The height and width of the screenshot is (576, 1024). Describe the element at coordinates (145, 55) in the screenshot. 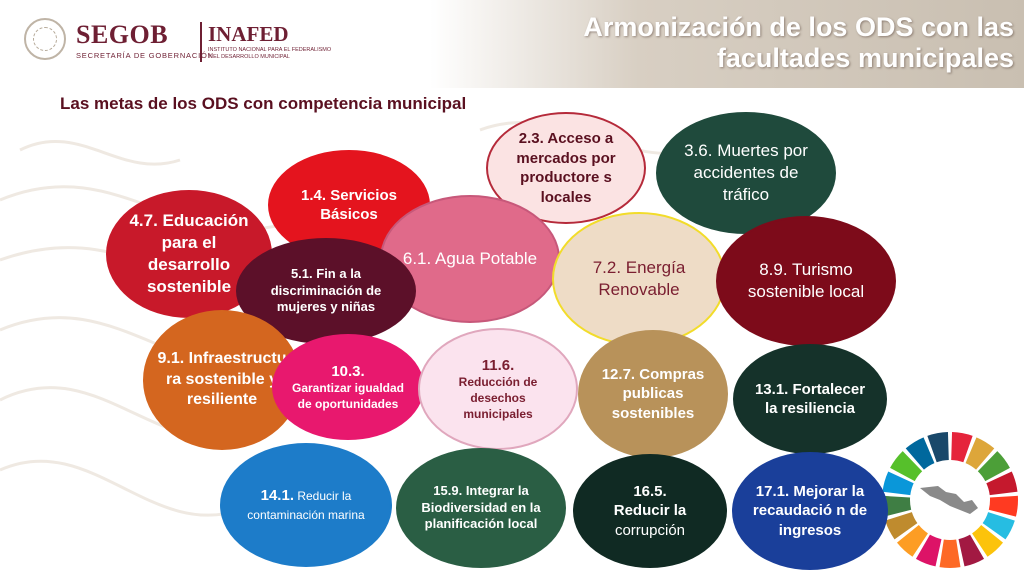

I see `segob-subtitle: SECRETARÍA DE GOBERNACIÓN` at that location.